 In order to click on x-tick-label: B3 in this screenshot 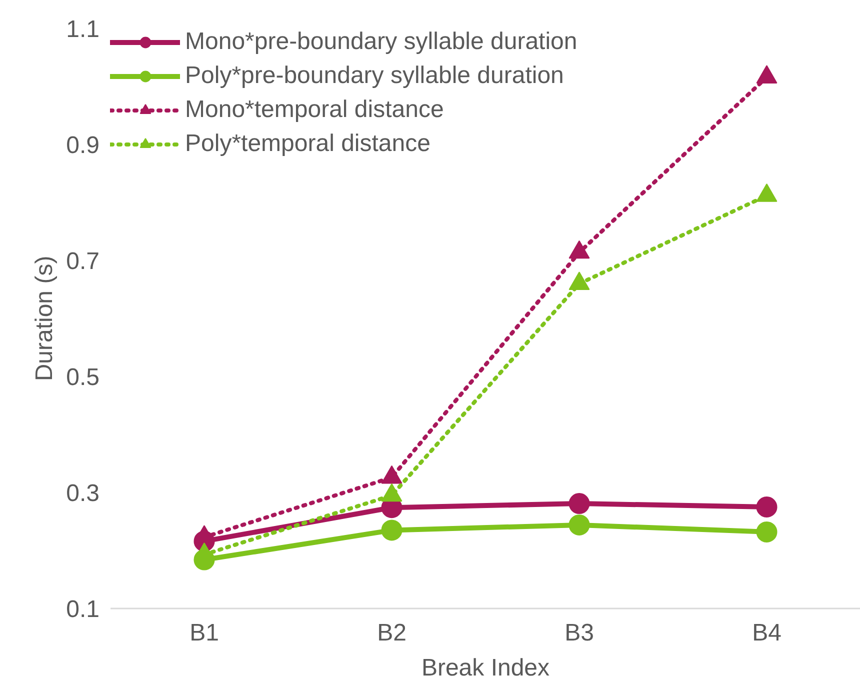, I will do `click(579, 633)`.